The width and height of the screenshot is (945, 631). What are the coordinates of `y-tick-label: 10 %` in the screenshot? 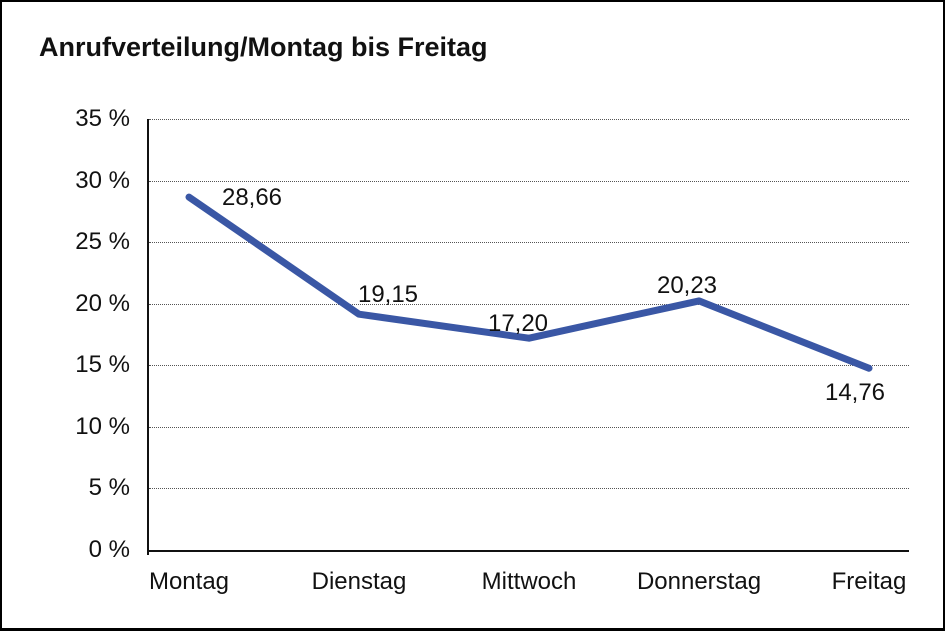 It's located at (102, 426).